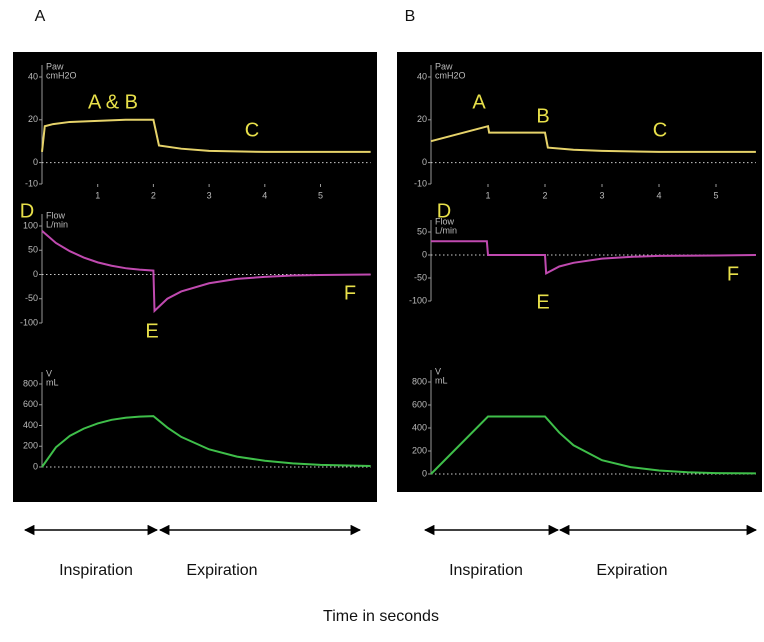 This screenshot has width=764, height=642. What do you see at coordinates (381, 616) in the screenshot?
I see `caption: Time in seconds` at bounding box center [381, 616].